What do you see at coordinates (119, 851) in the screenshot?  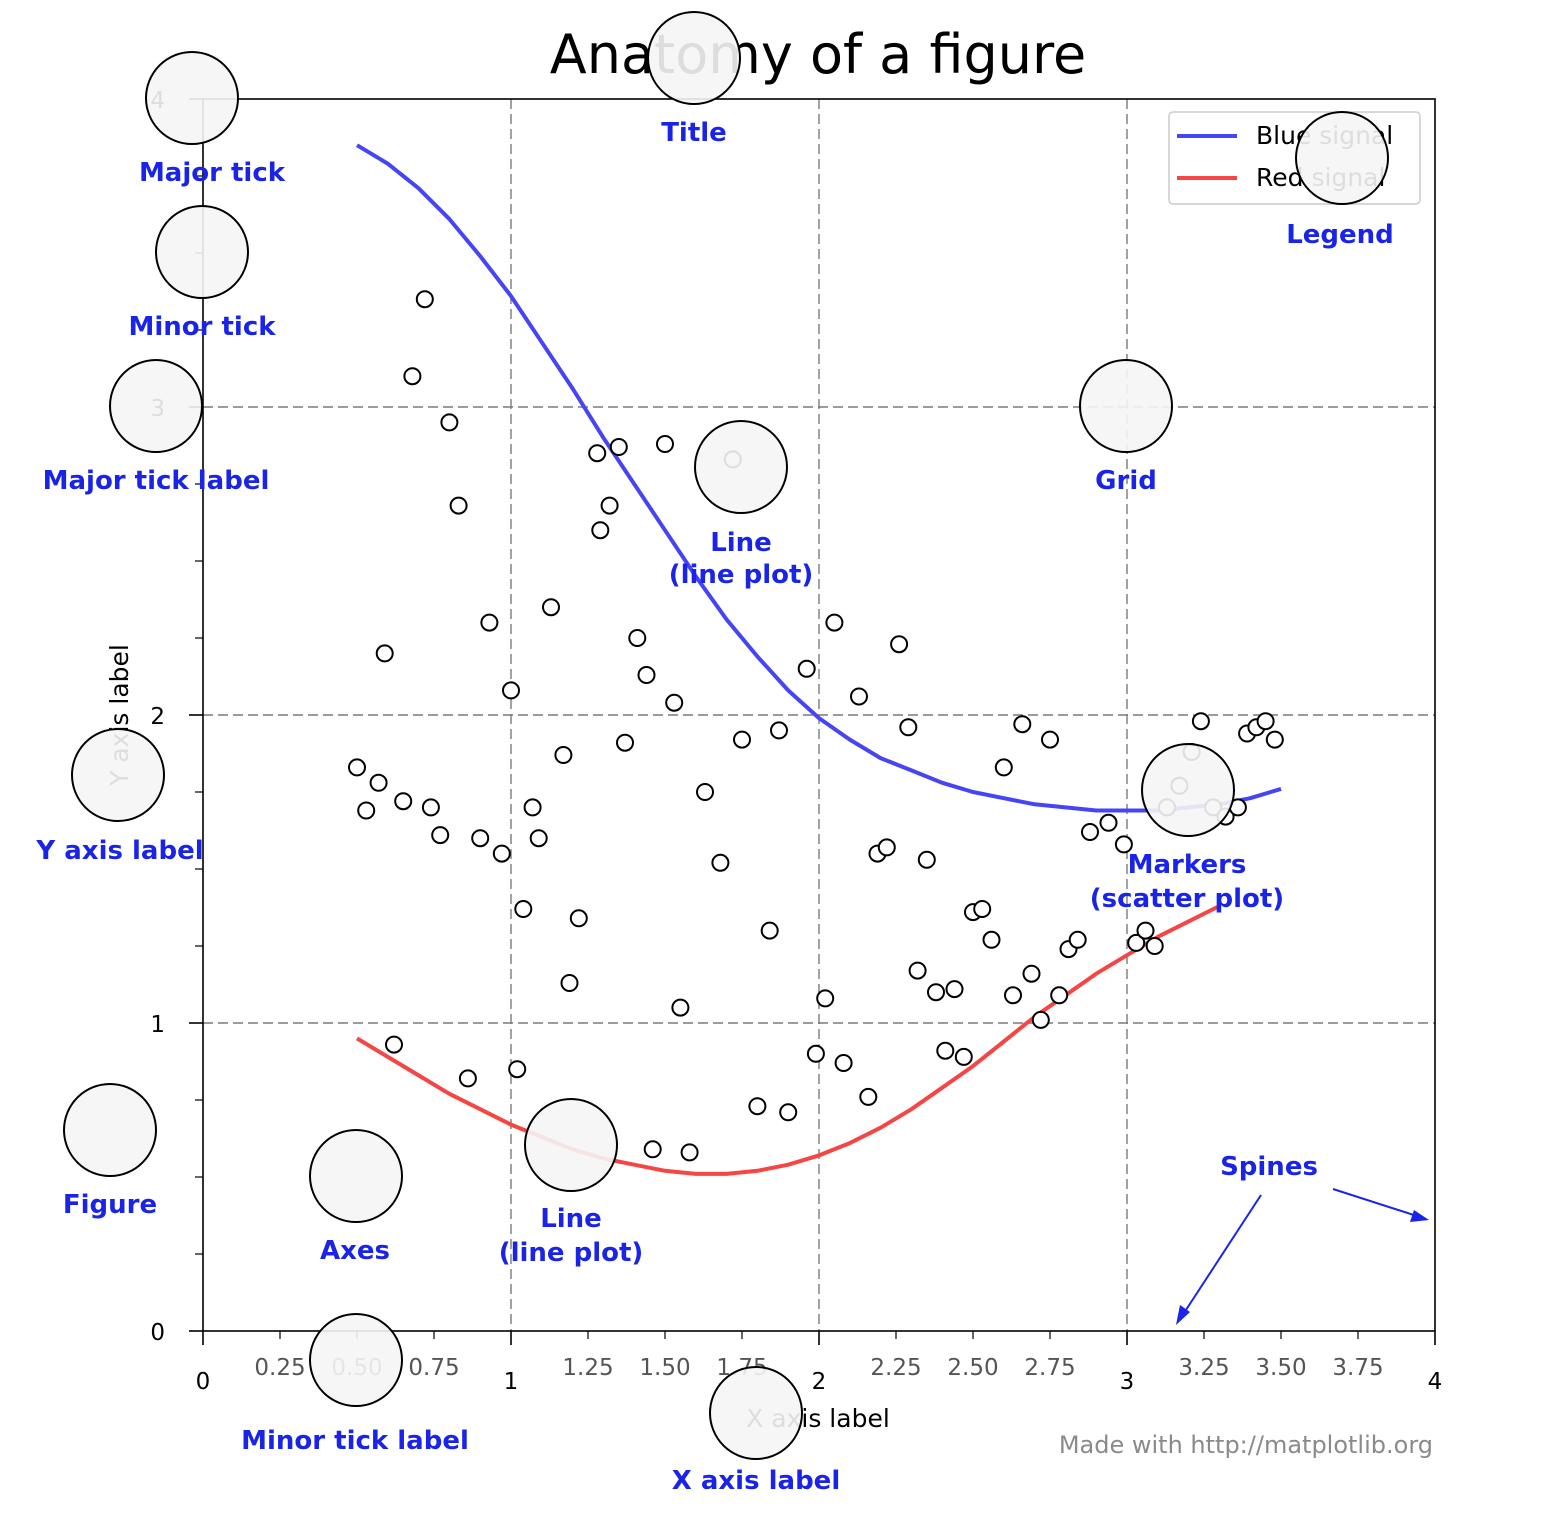 I see `anno-y-axis-label: Y axis label` at bounding box center [119, 851].